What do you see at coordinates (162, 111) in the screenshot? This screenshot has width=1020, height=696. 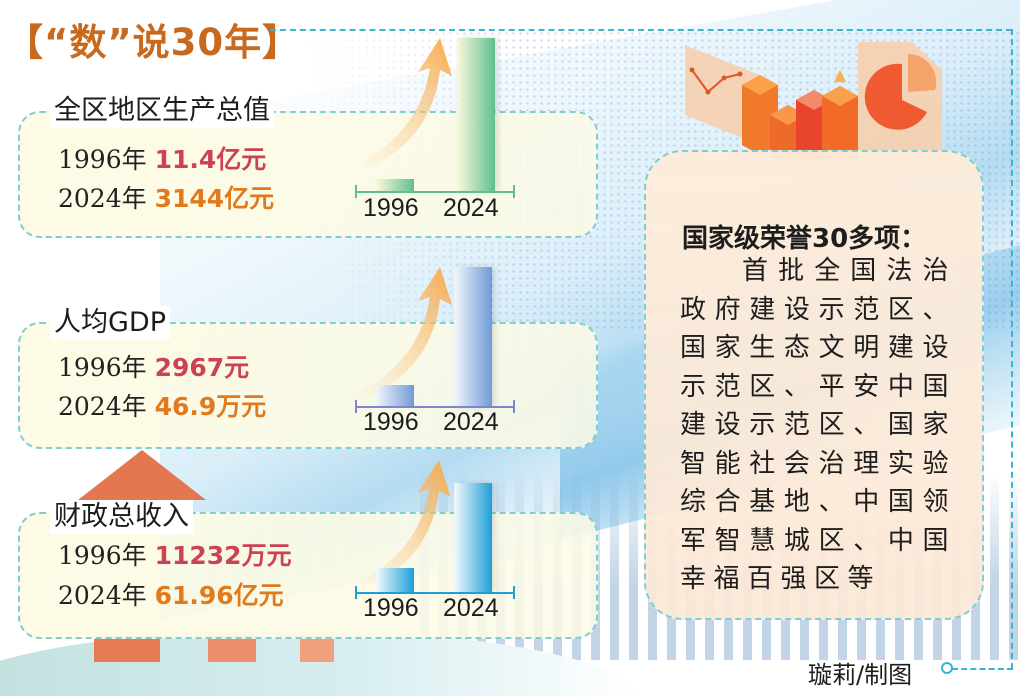 I see `panel-label: 全区地区生产总值` at bounding box center [162, 111].